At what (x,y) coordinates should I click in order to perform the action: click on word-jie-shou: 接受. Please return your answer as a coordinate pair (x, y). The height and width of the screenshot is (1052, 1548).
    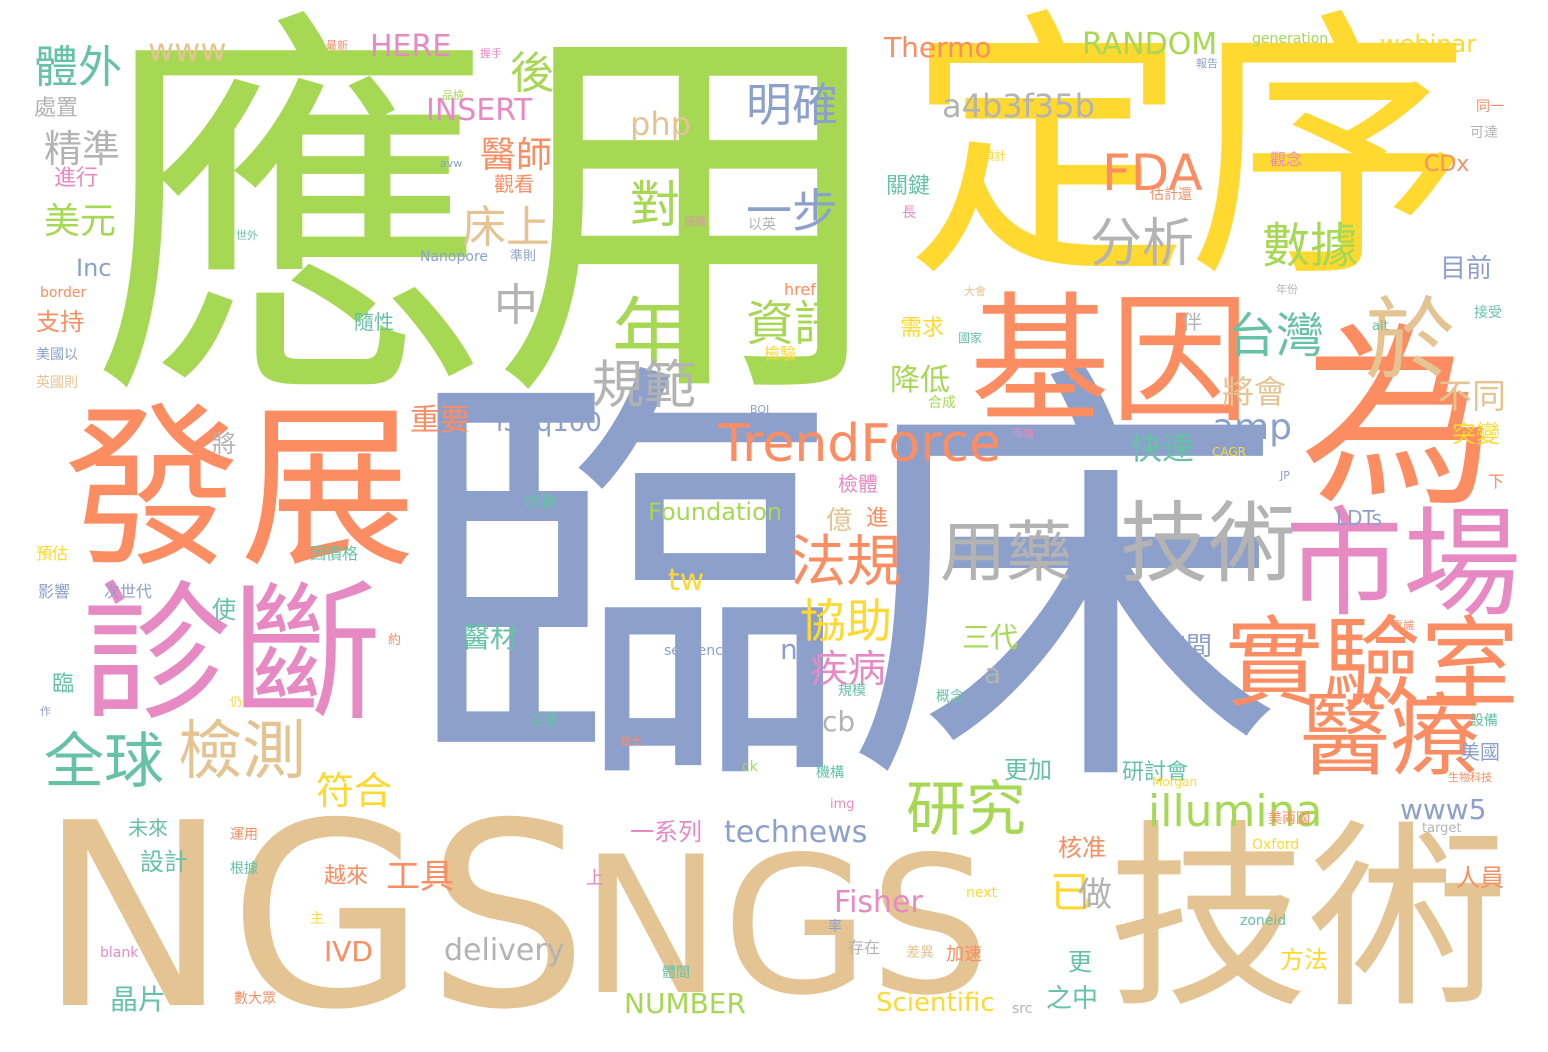
    Looking at the image, I should click on (1488, 313).